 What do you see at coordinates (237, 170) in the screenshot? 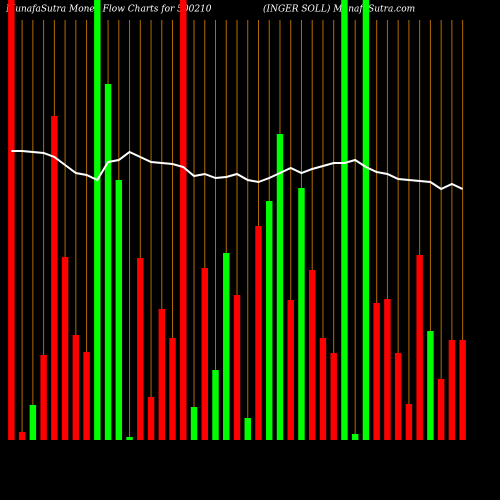
I see `money-flow-line` at bounding box center [237, 170].